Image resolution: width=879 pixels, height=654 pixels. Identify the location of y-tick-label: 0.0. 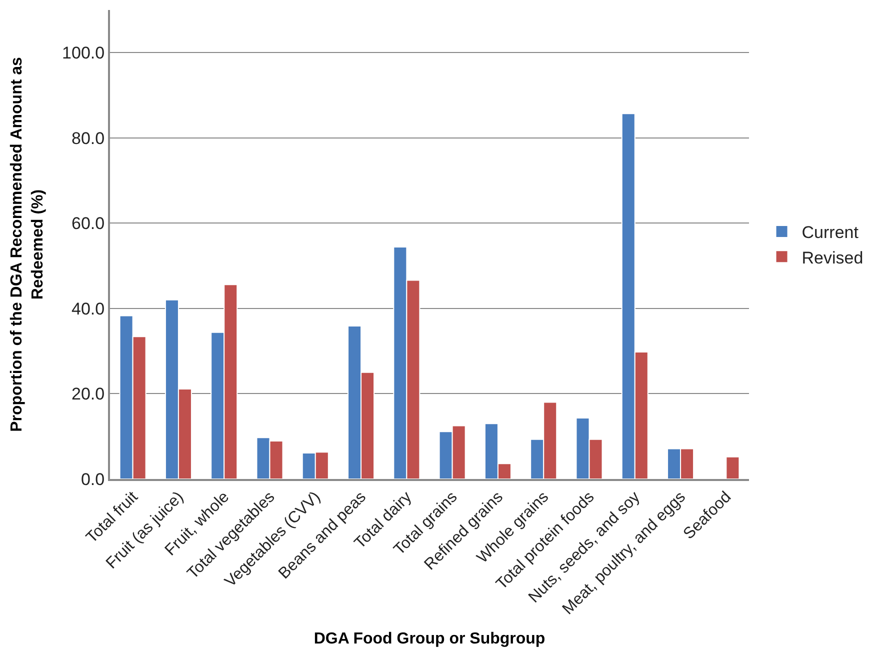
(92, 479).